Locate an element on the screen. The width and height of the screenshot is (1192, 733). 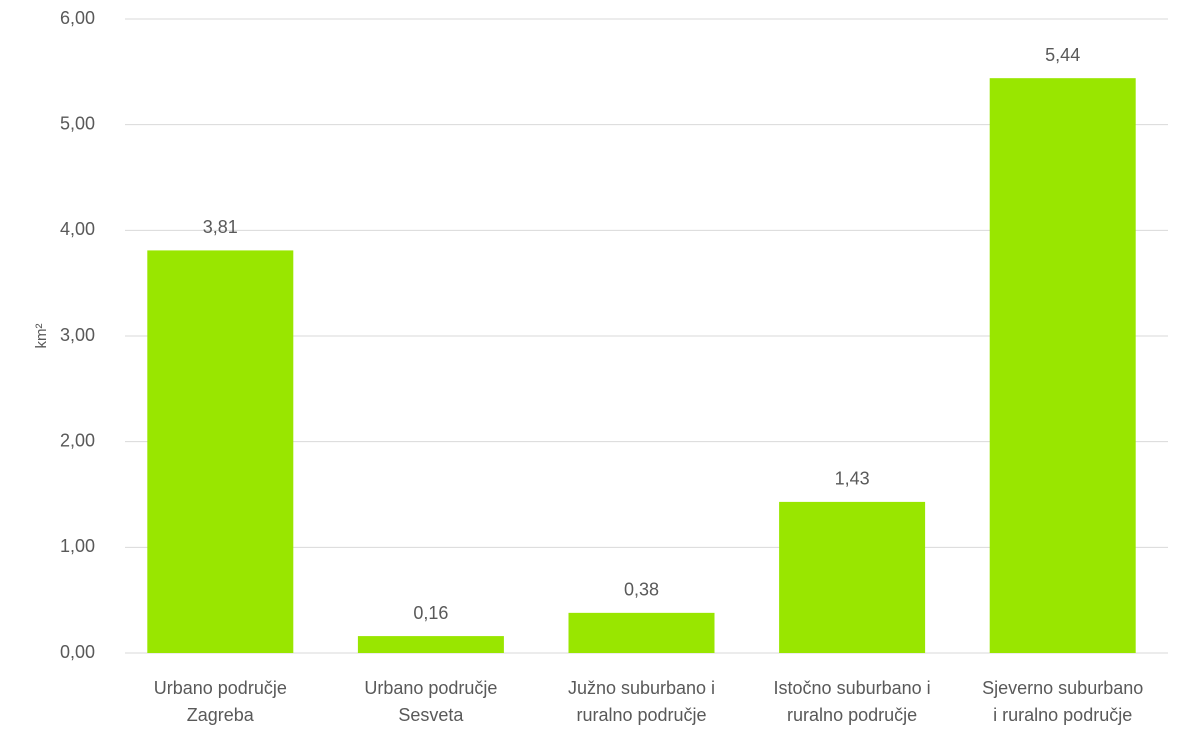
data-label: 5,44 is located at coordinates (1062, 55).